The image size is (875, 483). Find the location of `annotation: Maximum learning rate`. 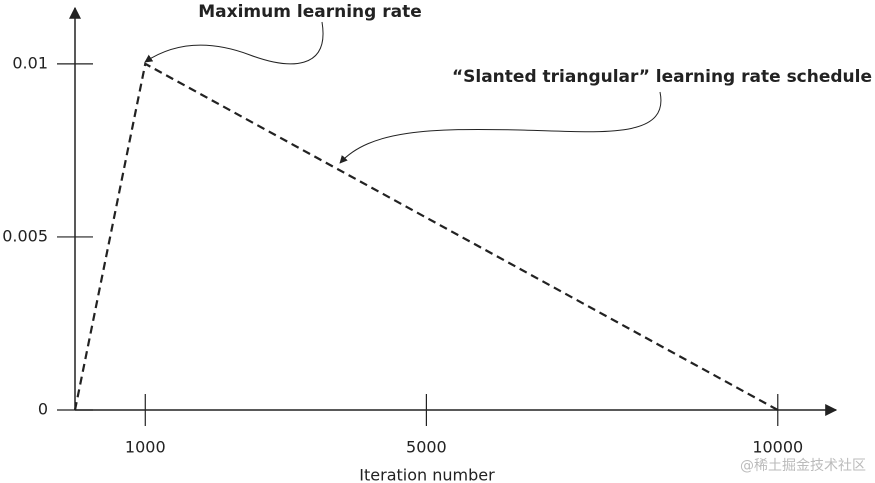

annotation: Maximum learning rate is located at coordinates (309, 12).